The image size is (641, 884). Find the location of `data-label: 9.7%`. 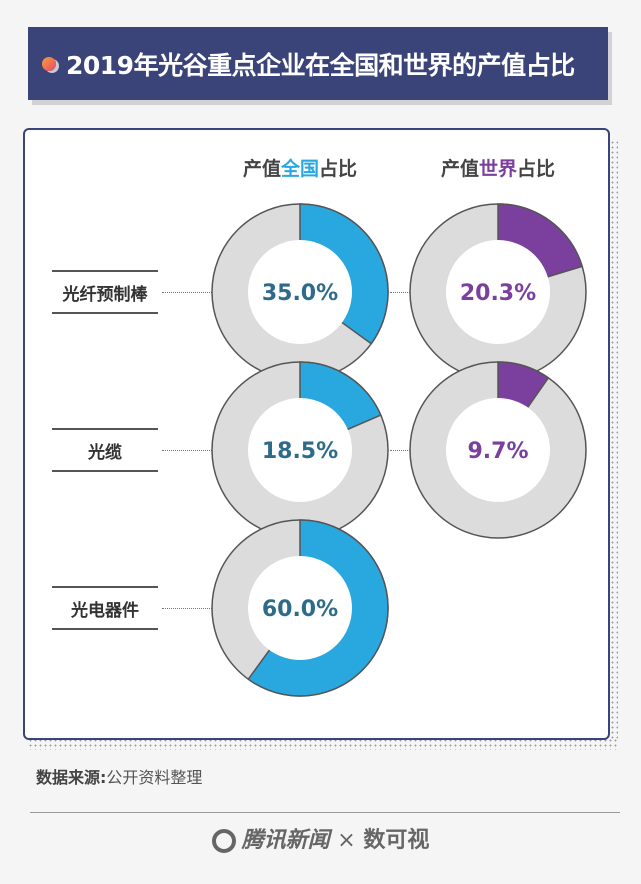

data-label: 9.7% is located at coordinates (497, 451).